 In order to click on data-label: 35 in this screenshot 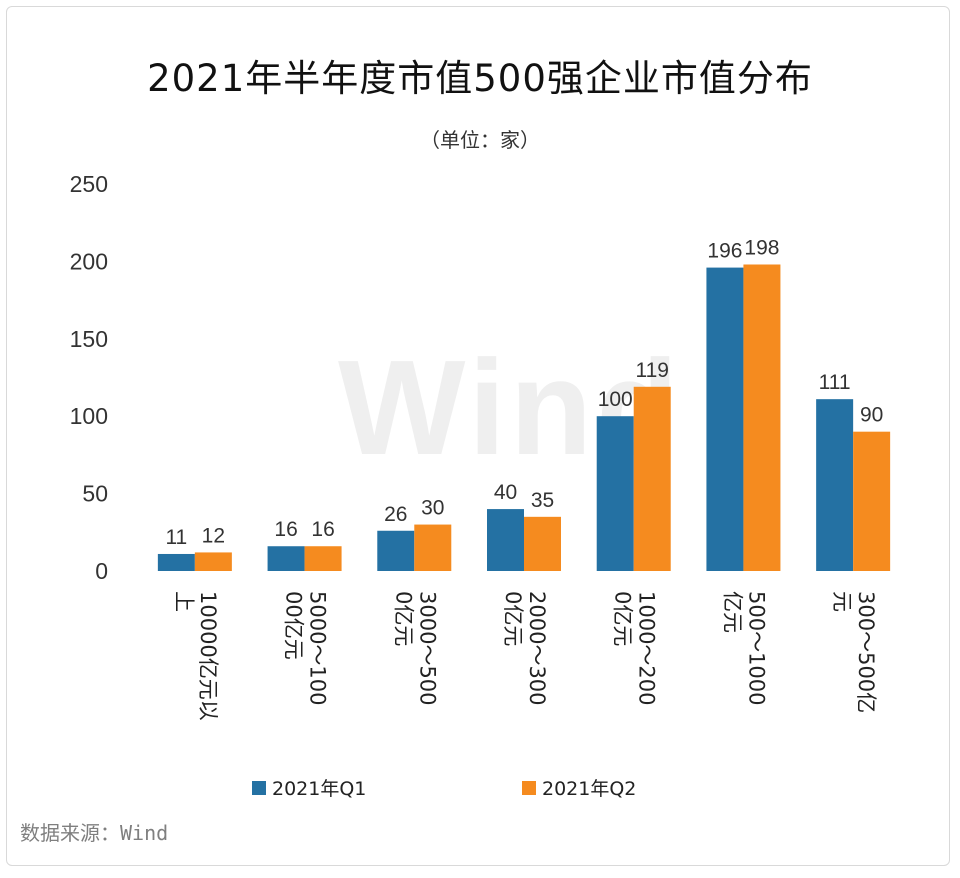, I will do `click(542, 500)`.